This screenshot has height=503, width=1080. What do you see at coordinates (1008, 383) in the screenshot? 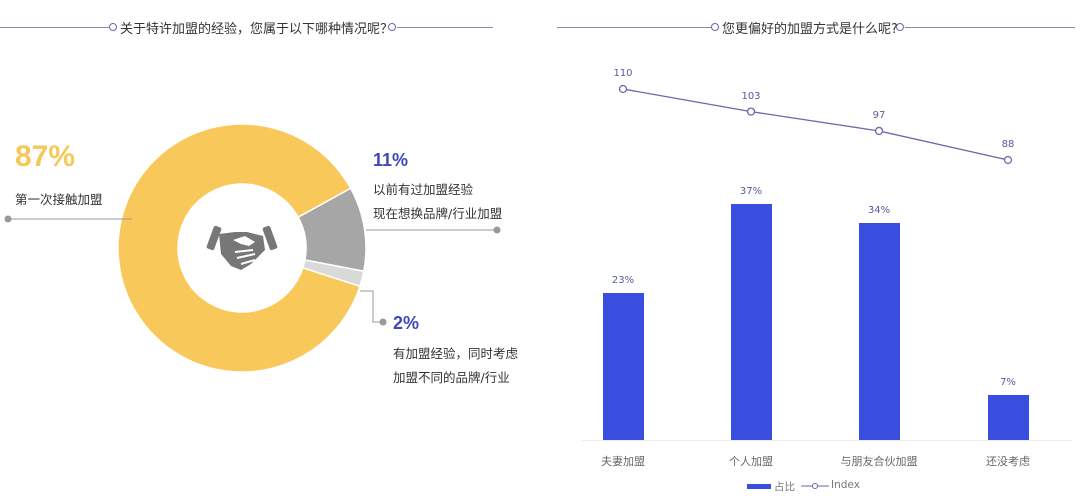
I see `bar-value-label: 7%` at bounding box center [1008, 383].